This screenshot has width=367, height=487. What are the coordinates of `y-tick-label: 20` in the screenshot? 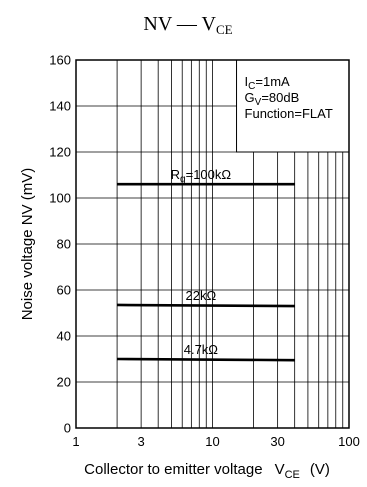 It's located at (64, 382).